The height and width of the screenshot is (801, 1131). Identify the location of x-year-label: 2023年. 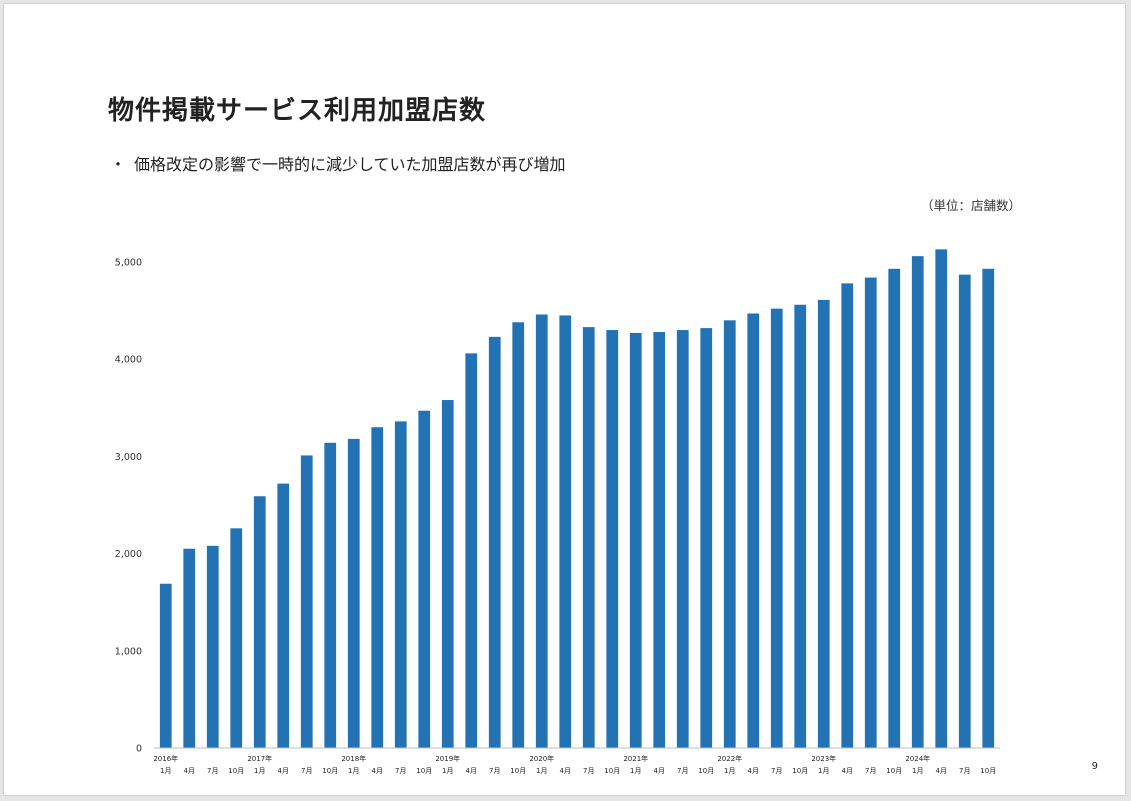
(823, 758).